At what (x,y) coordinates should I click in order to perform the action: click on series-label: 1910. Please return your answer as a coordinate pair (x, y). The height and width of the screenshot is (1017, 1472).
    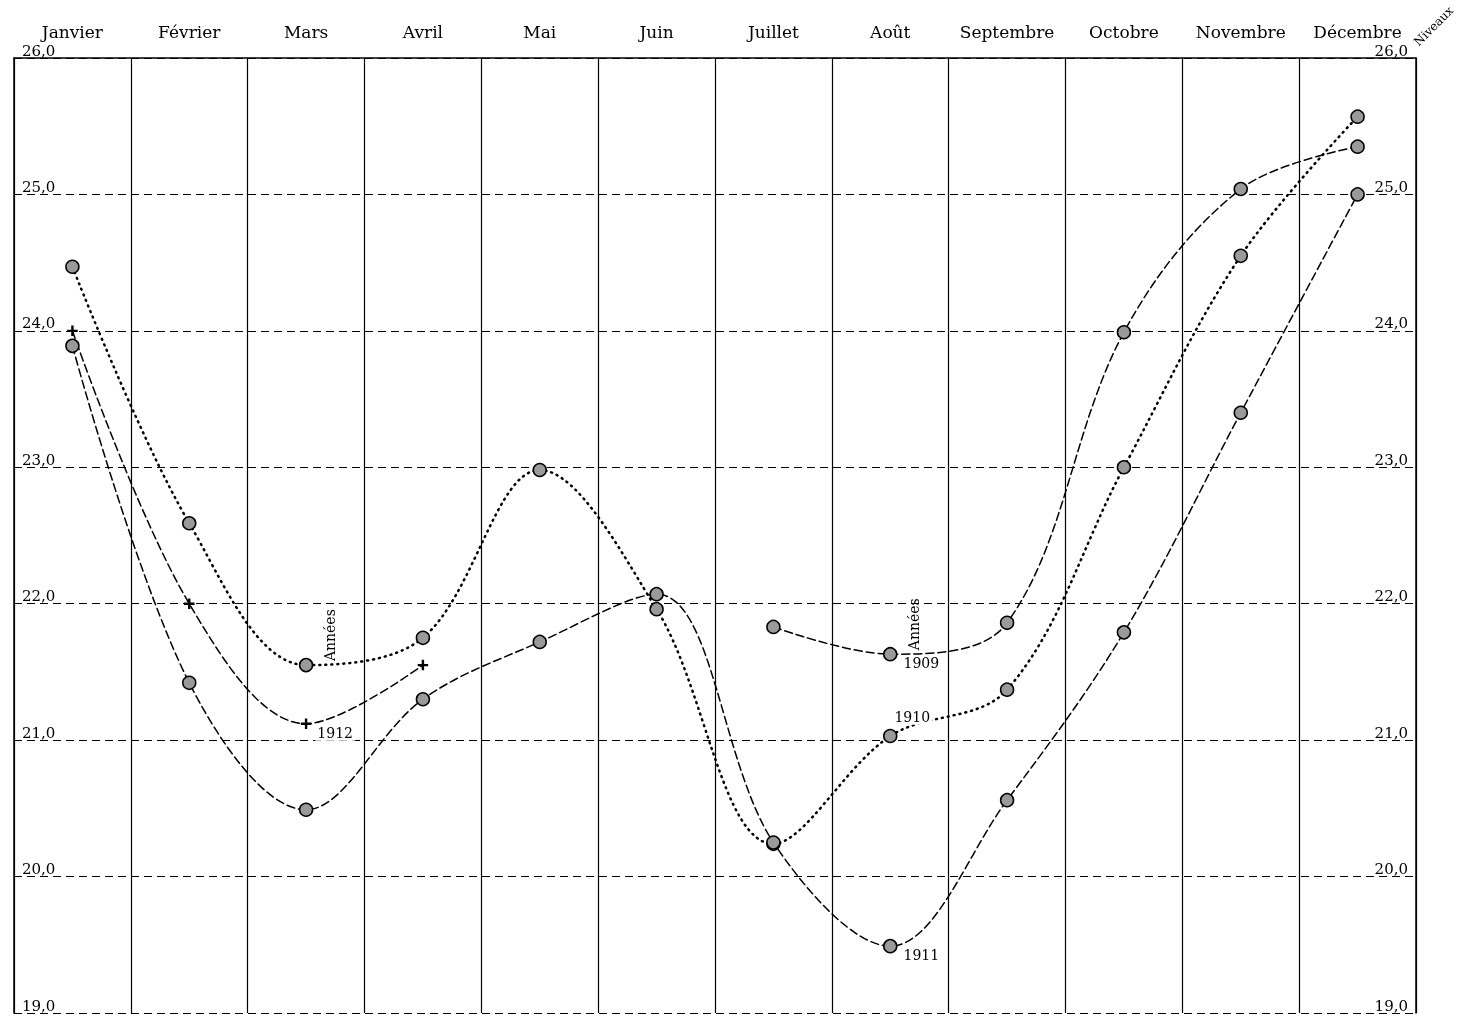
    Looking at the image, I should click on (912, 716).